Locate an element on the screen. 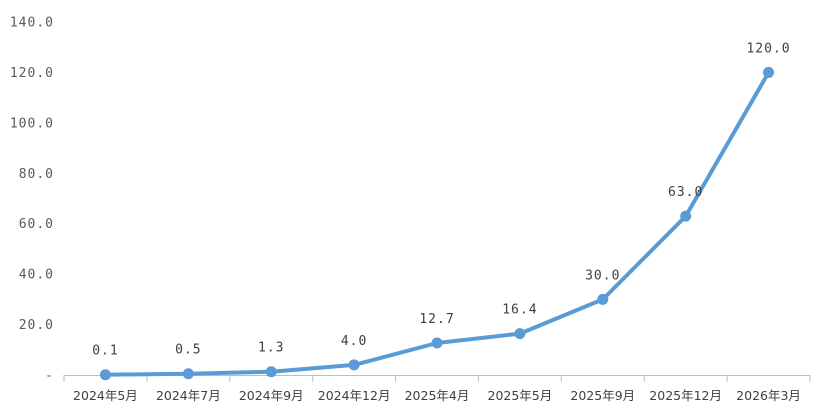 This screenshot has height=420, width=831. x-tick-label: 2024年9月 is located at coordinates (271, 395).